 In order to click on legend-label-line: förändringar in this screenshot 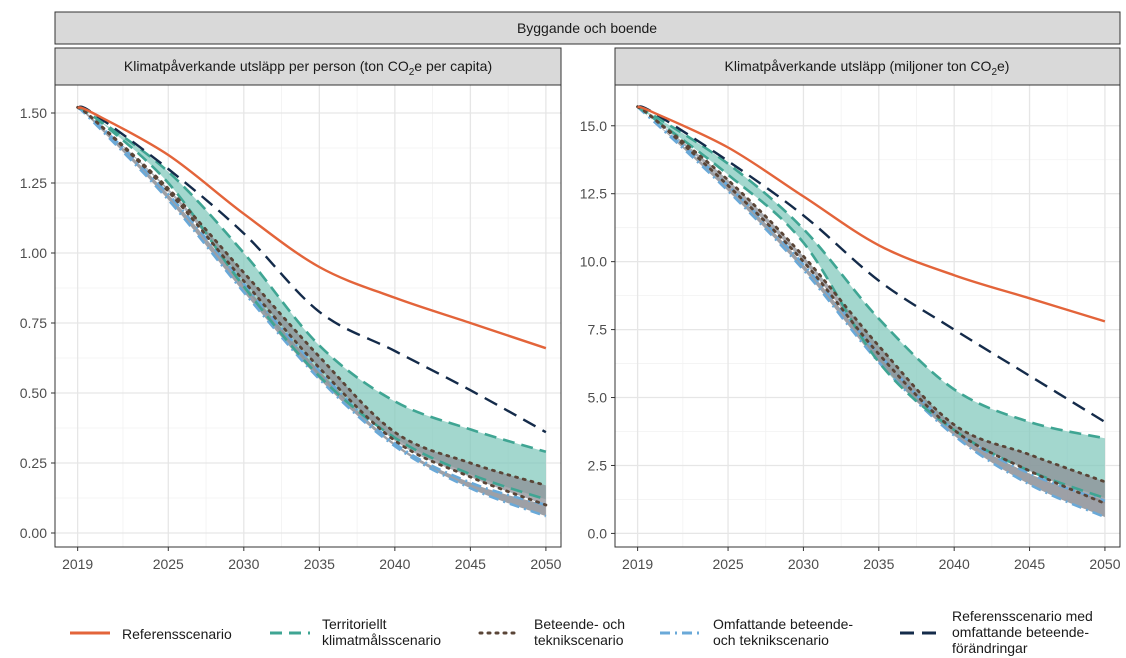, I will do `click(990, 648)`.